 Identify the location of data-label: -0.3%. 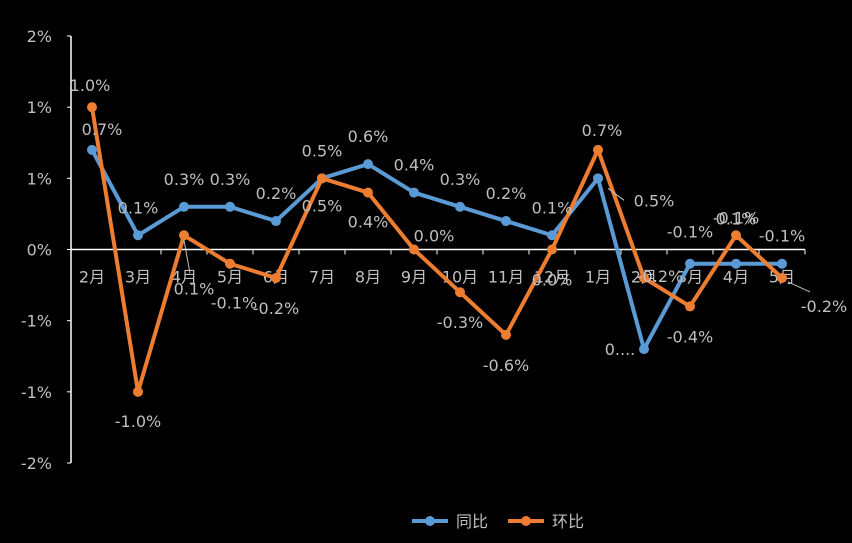
(460, 322).